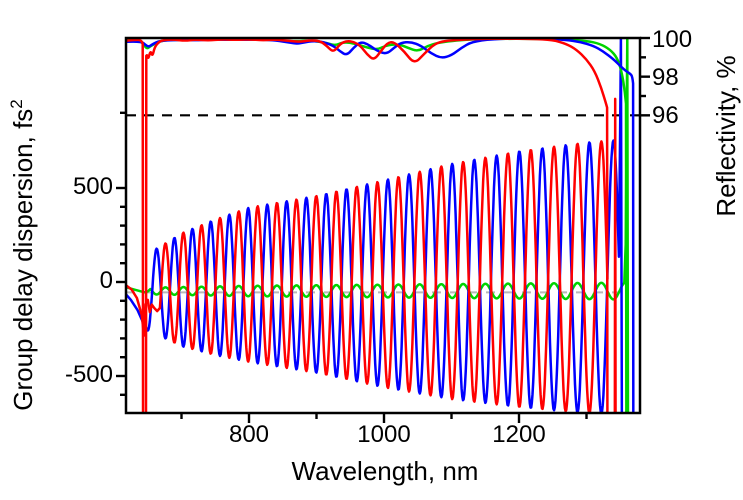 This screenshot has height=500, width=743. Describe the element at coordinates (726, 136) in the screenshot. I see `refl-axis-title: Reflectivity, %` at that location.